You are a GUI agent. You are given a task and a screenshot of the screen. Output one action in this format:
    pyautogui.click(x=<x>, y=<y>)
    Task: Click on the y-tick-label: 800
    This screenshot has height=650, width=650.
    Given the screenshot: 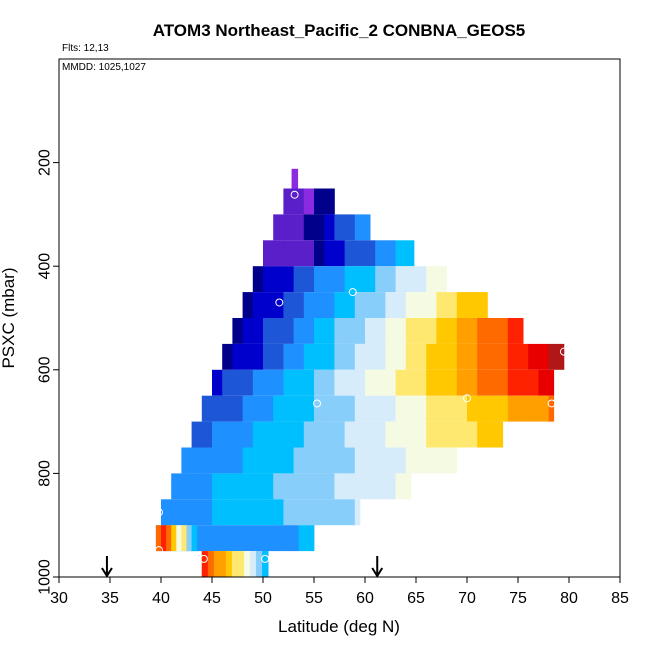 What is the action you would take?
    pyautogui.click(x=45, y=473)
    